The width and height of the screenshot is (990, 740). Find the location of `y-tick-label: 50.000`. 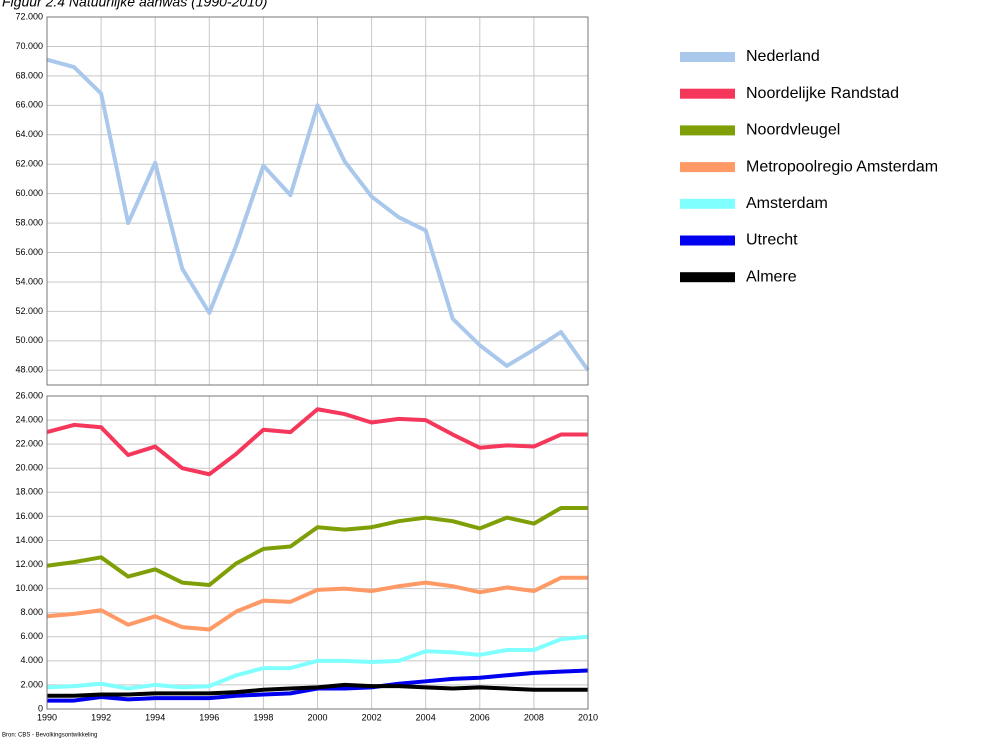

y-tick-label: 50.000 is located at coordinates (29, 340).